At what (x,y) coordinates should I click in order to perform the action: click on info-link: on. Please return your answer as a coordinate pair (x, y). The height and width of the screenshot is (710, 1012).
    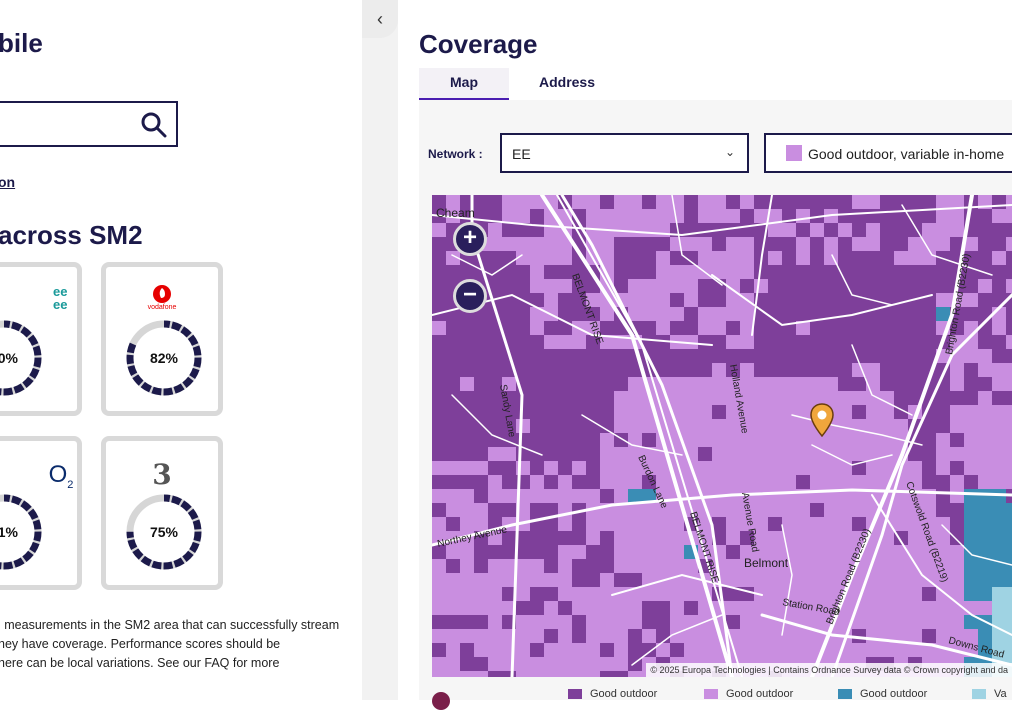
    Looking at the image, I should click on (8, 182).